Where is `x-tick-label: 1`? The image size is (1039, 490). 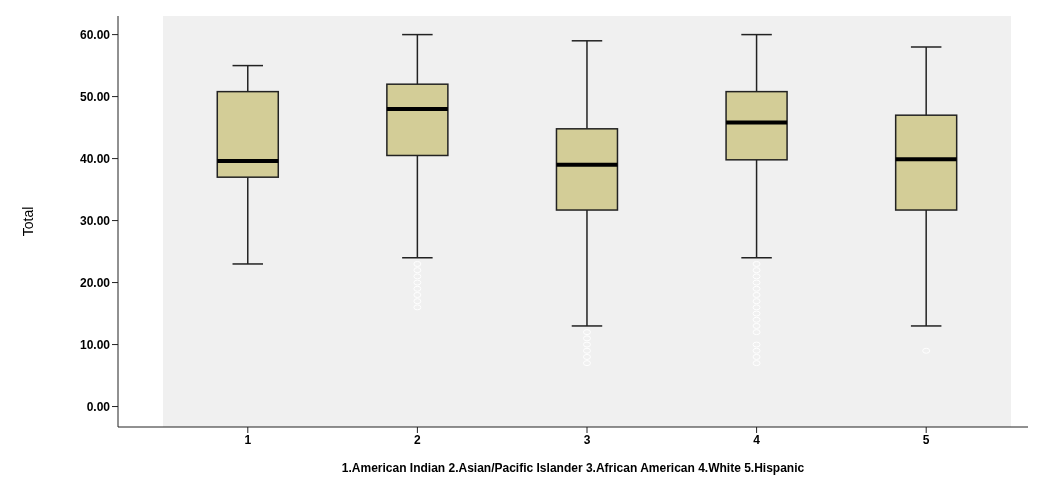 x-tick-label: 1 is located at coordinates (248, 439).